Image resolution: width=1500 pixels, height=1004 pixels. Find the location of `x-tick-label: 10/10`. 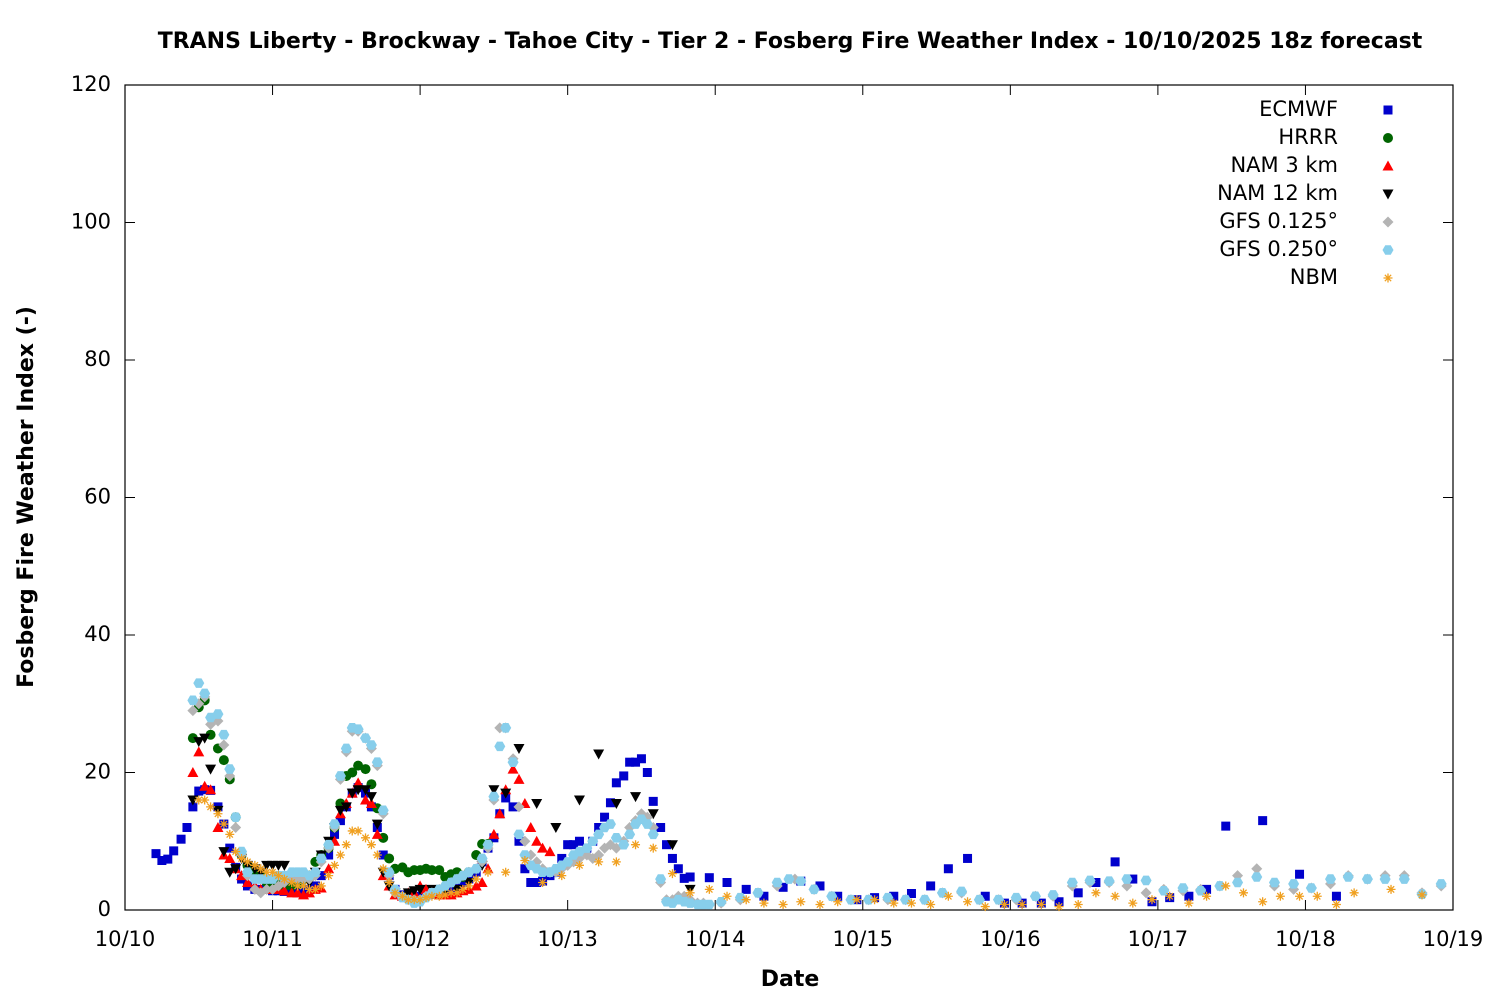

x-tick-label: 10/10 is located at coordinates (125, 939).